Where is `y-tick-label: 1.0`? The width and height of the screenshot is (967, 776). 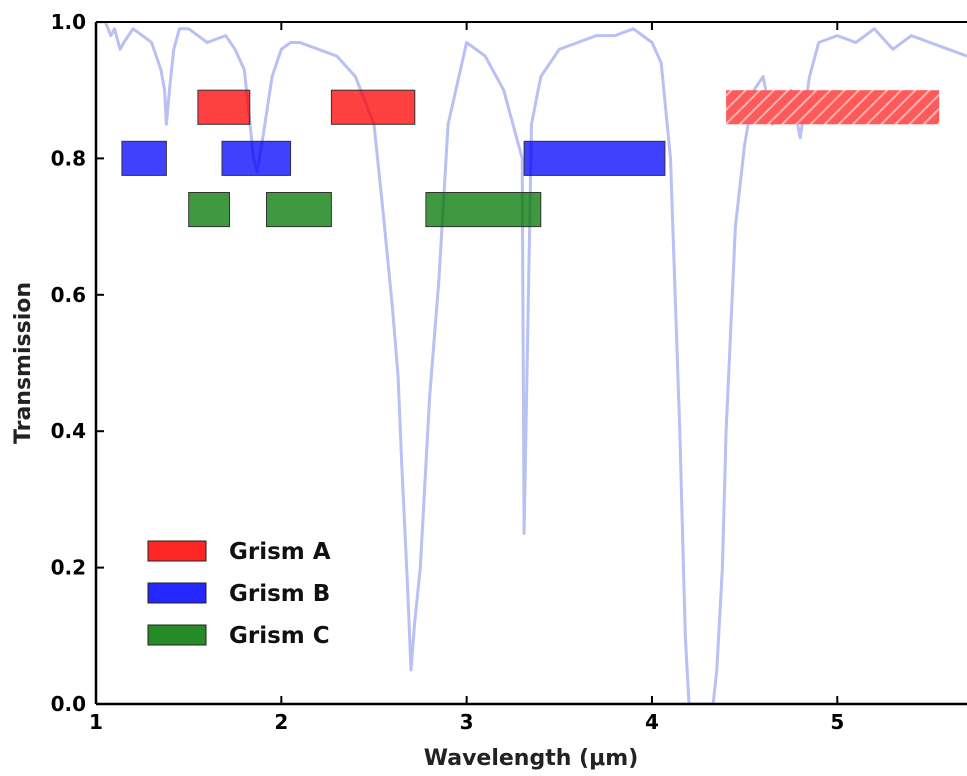 y-tick-label: 1.0 is located at coordinates (68, 22).